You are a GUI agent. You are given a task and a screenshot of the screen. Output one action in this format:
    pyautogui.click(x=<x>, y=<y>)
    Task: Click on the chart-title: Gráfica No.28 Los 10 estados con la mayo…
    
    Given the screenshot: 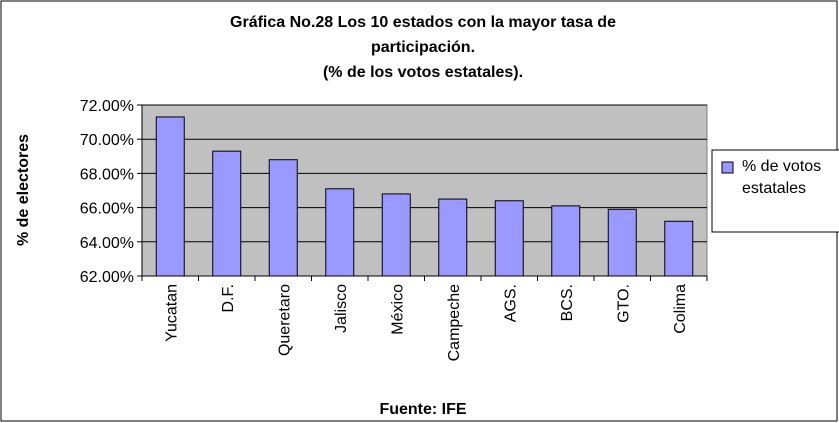 What is the action you would take?
    pyautogui.click(x=423, y=22)
    